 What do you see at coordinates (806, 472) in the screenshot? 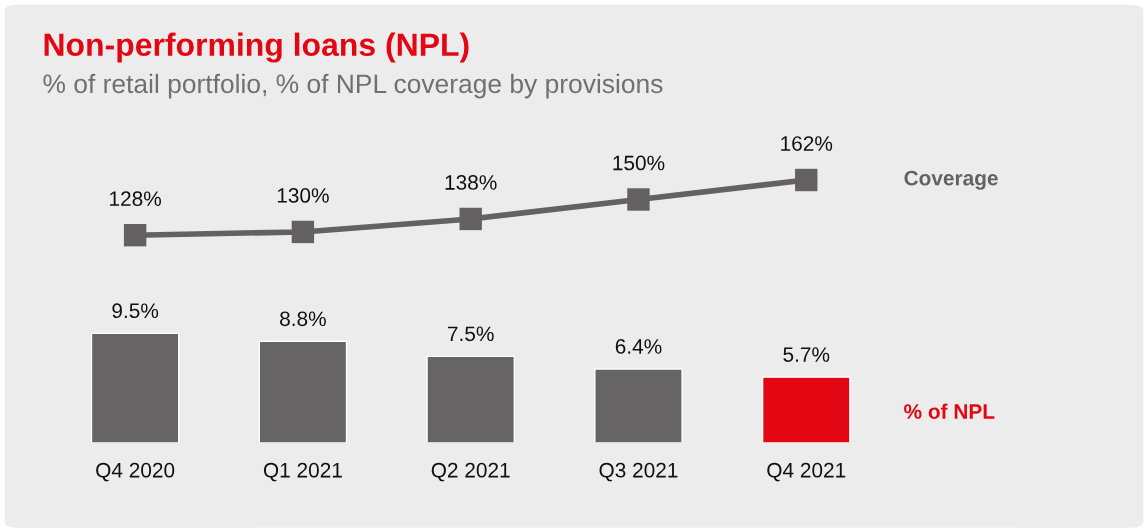
I see `x-tick-label: Q4 2021` at bounding box center [806, 472].